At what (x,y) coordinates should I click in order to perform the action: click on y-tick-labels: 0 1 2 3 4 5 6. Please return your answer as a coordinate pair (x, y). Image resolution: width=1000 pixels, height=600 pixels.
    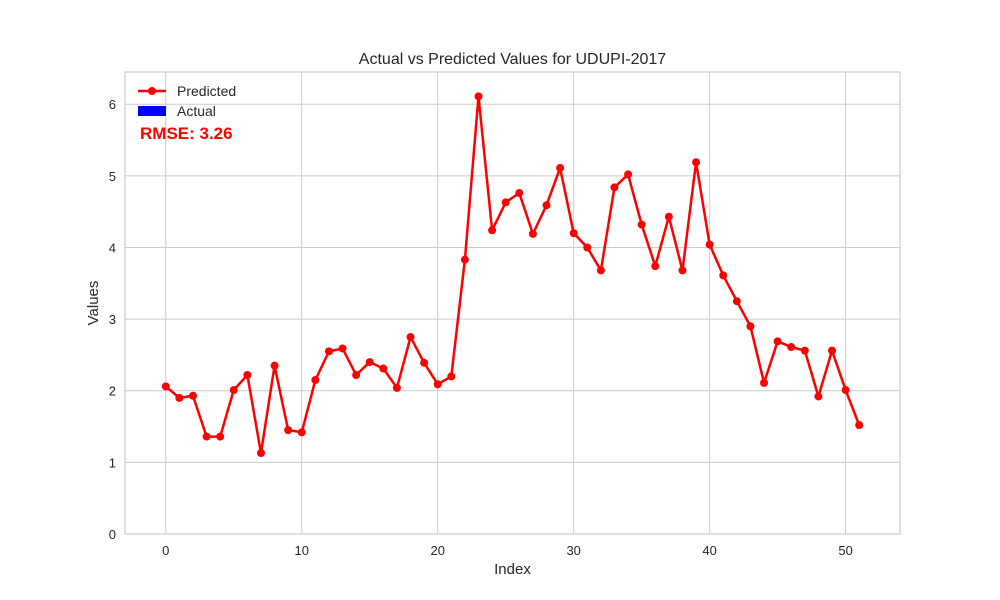
    Looking at the image, I should click on (112, 319).